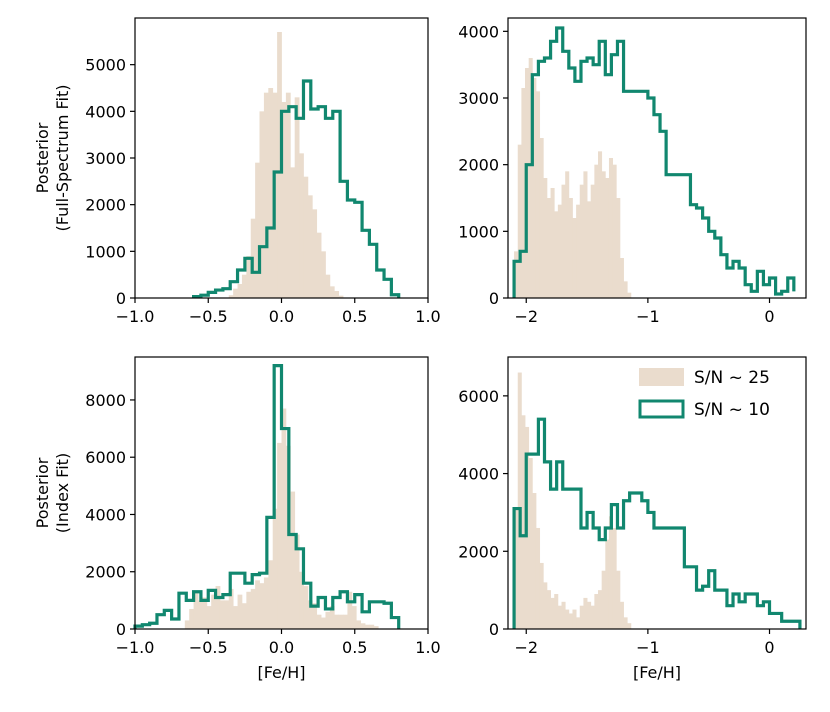  Describe the element at coordinates (354, 647) in the screenshot. I see `x-tick-label: 0.5` at that location.